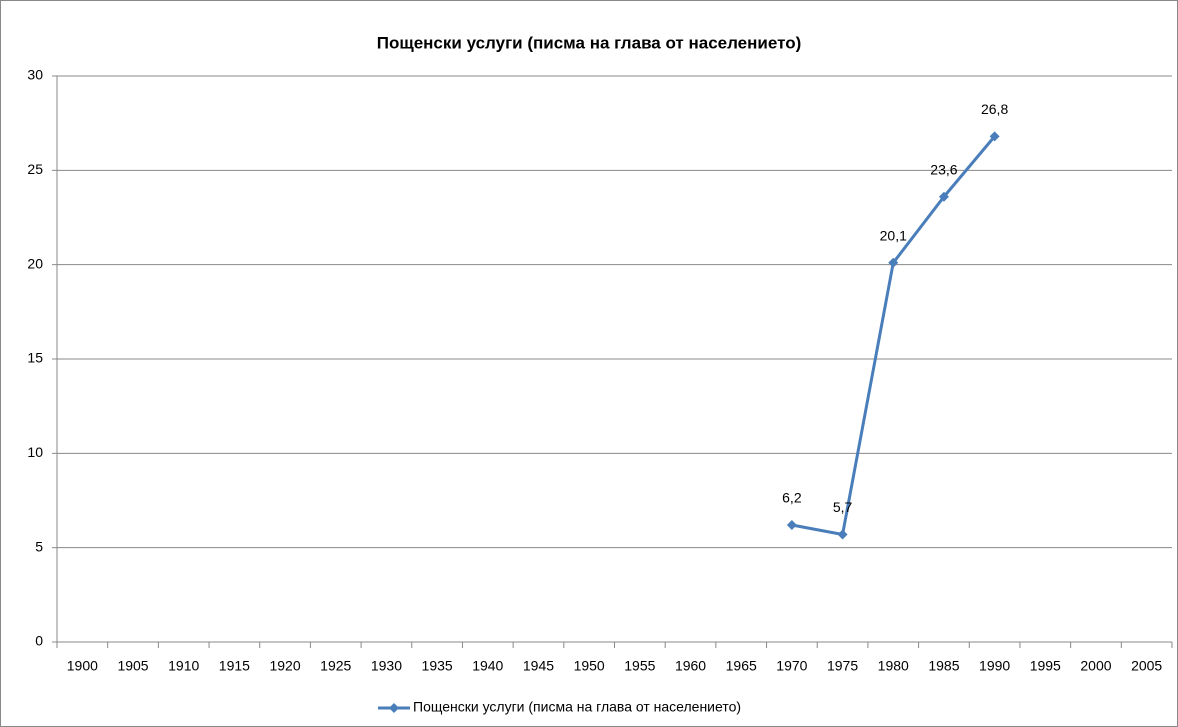 This screenshot has width=1178, height=727. I want to click on y-tick-label: 0, so click(39, 641).